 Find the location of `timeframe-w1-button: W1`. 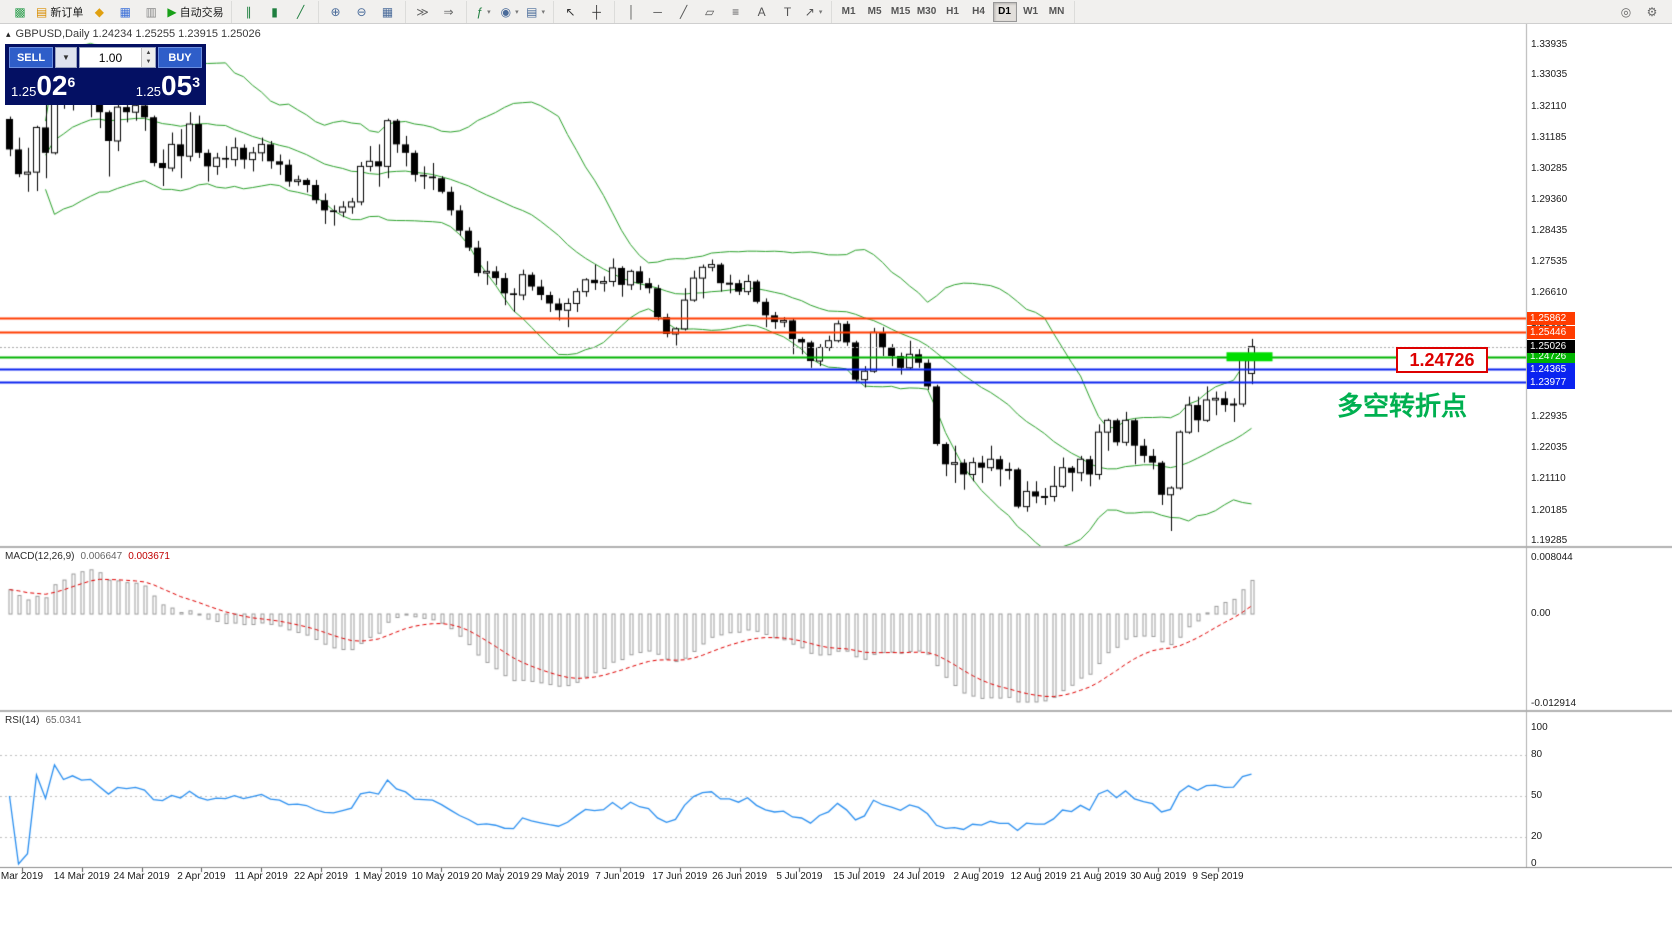

timeframe-w1-button: W1 is located at coordinates (1031, 11).